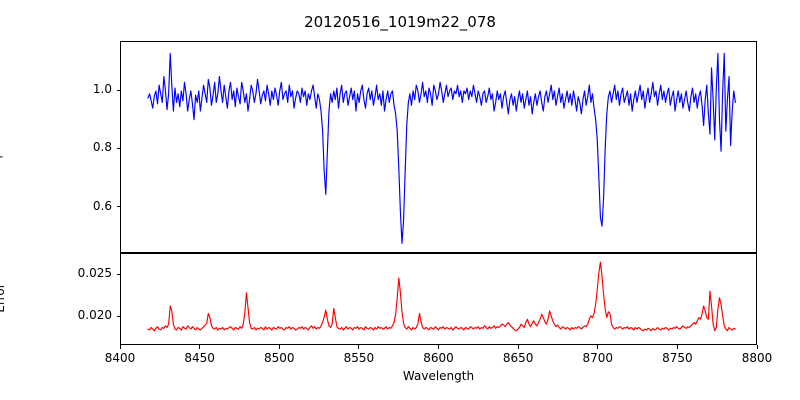 The width and height of the screenshot is (800, 400). I want to click on x-tick-label: 8650, so click(518, 358).